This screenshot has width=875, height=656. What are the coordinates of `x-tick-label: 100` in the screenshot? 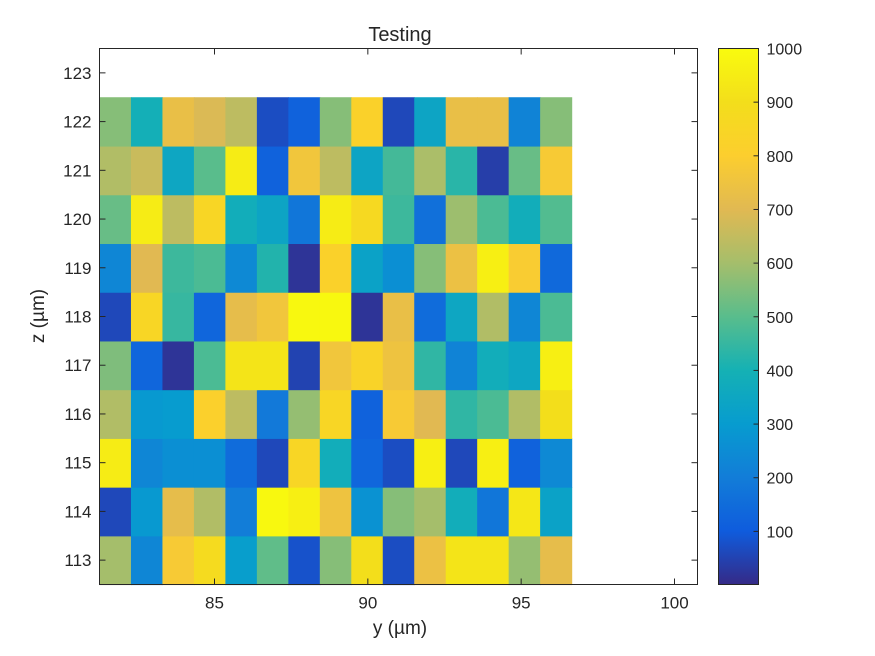 It's located at (674, 603).